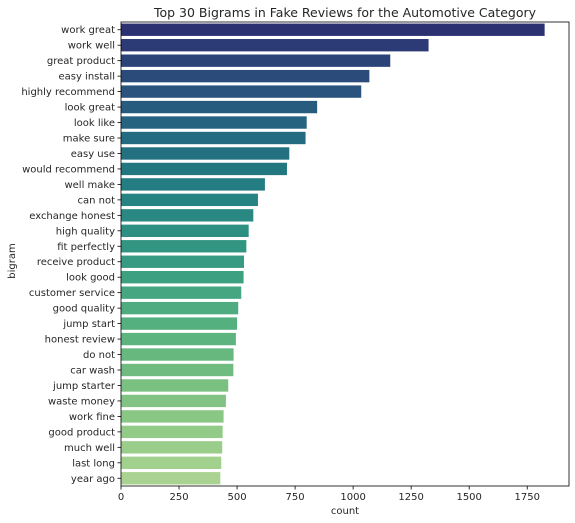  Describe the element at coordinates (177, 354) in the screenshot. I see `bar-do-not` at that location.